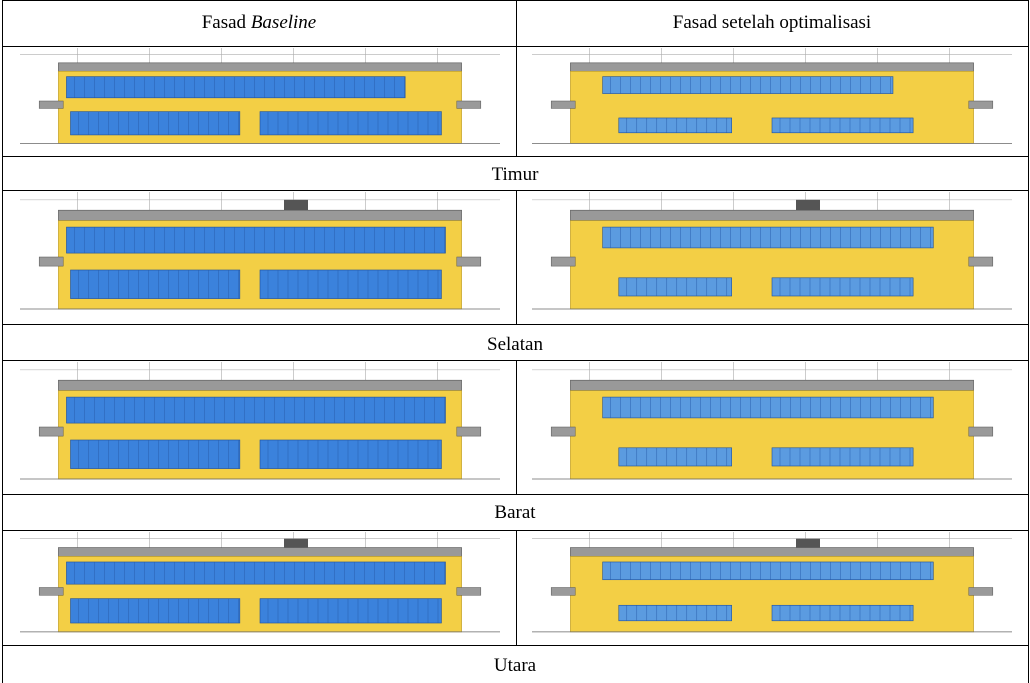 The height and width of the screenshot is (683, 1030). I want to click on section-label: Selatan, so click(515, 344).